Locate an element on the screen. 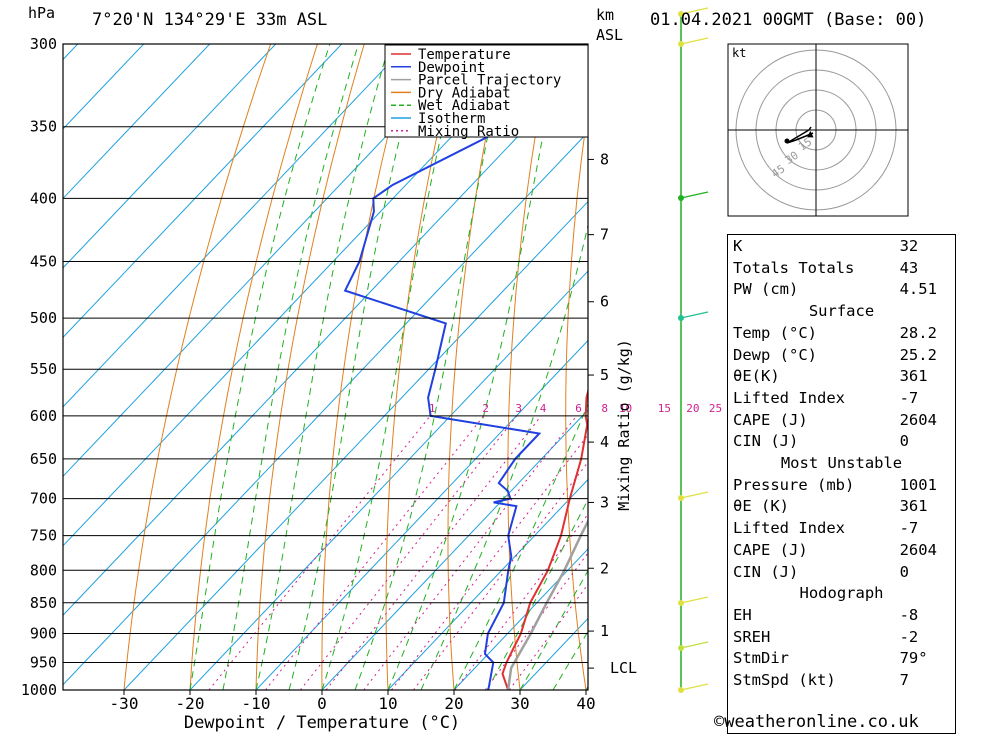 Image resolution: width=1000 pixels, height=734 pixels. mixing-ratio-label: 2 is located at coordinates (485, 408).